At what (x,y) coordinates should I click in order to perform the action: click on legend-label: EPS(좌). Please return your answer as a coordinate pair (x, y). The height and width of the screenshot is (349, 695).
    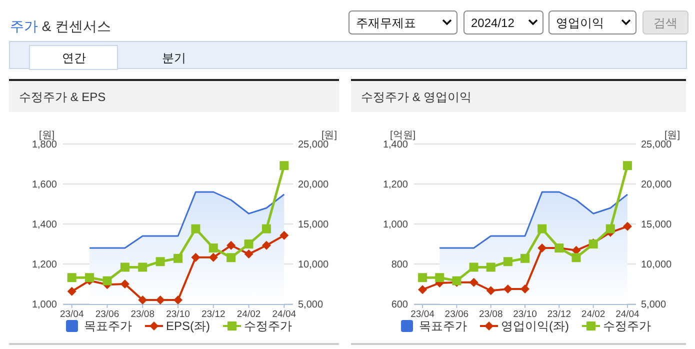
    Looking at the image, I should click on (188, 326).